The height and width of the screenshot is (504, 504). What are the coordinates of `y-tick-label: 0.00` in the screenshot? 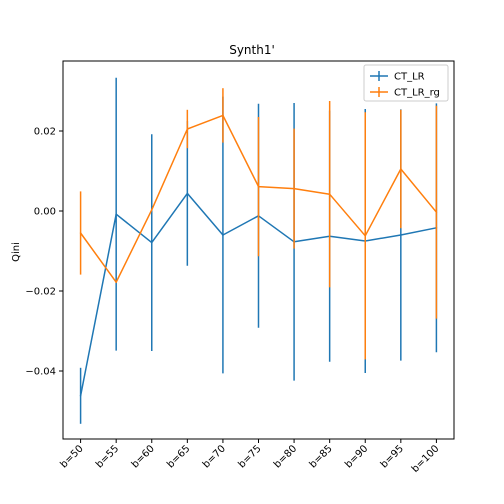 It's located at (45, 212).